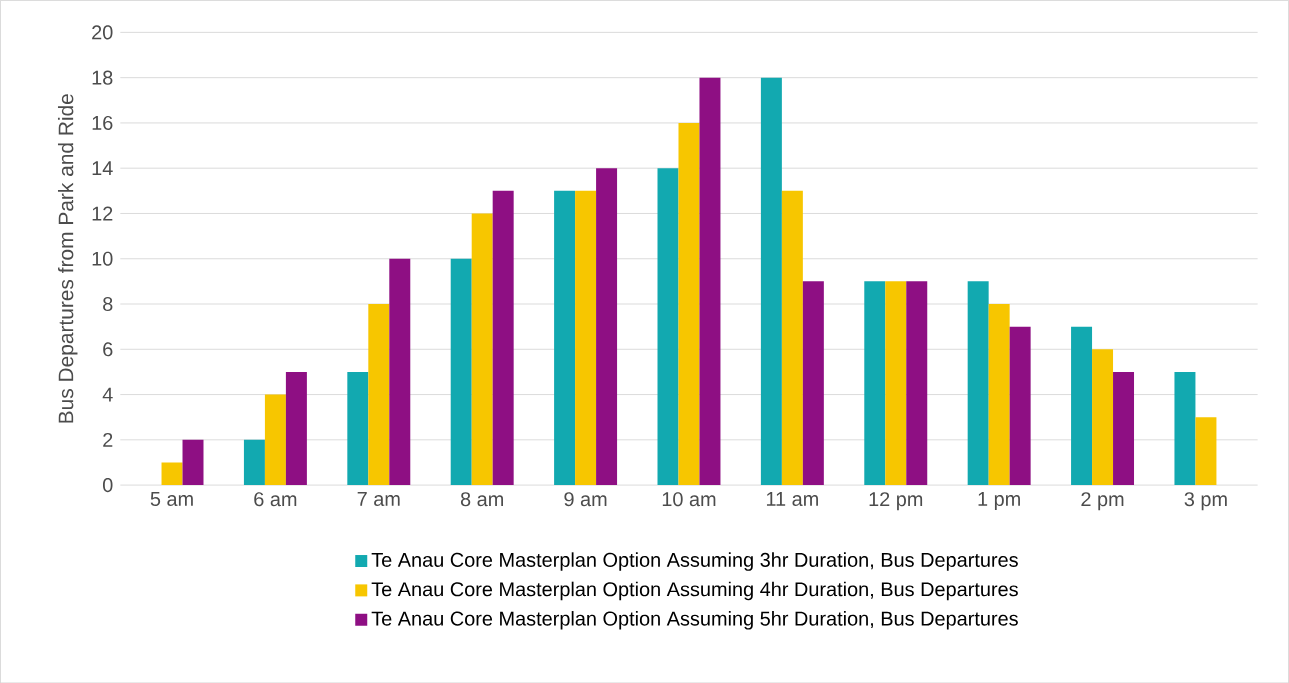  Describe the element at coordinates (999, 500) in the screenshot. I see `x-tick-label: 1 pm` at that location.